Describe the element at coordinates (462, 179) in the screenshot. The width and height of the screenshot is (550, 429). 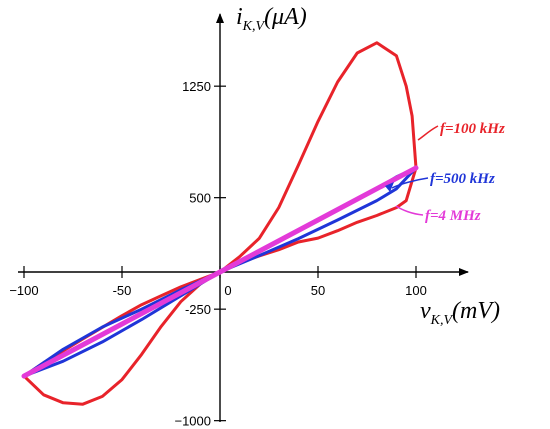
I see `label-500khz: f=500 kHz` at that location.